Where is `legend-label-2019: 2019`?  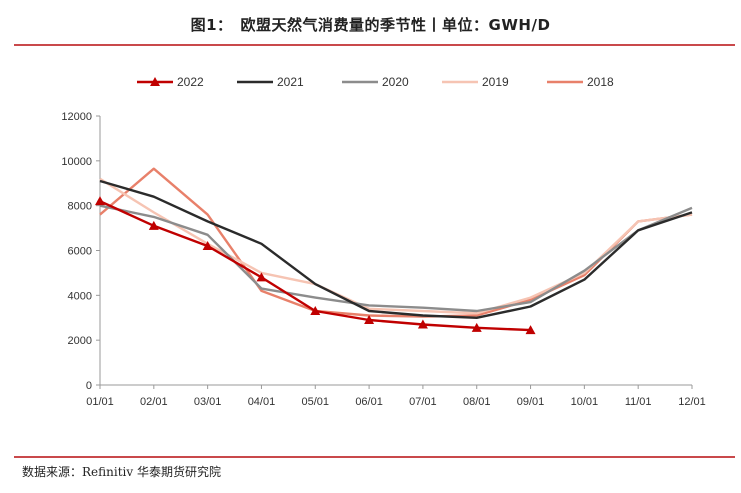
legend-label-2019: 2019 is located at coordinates (495, 82).